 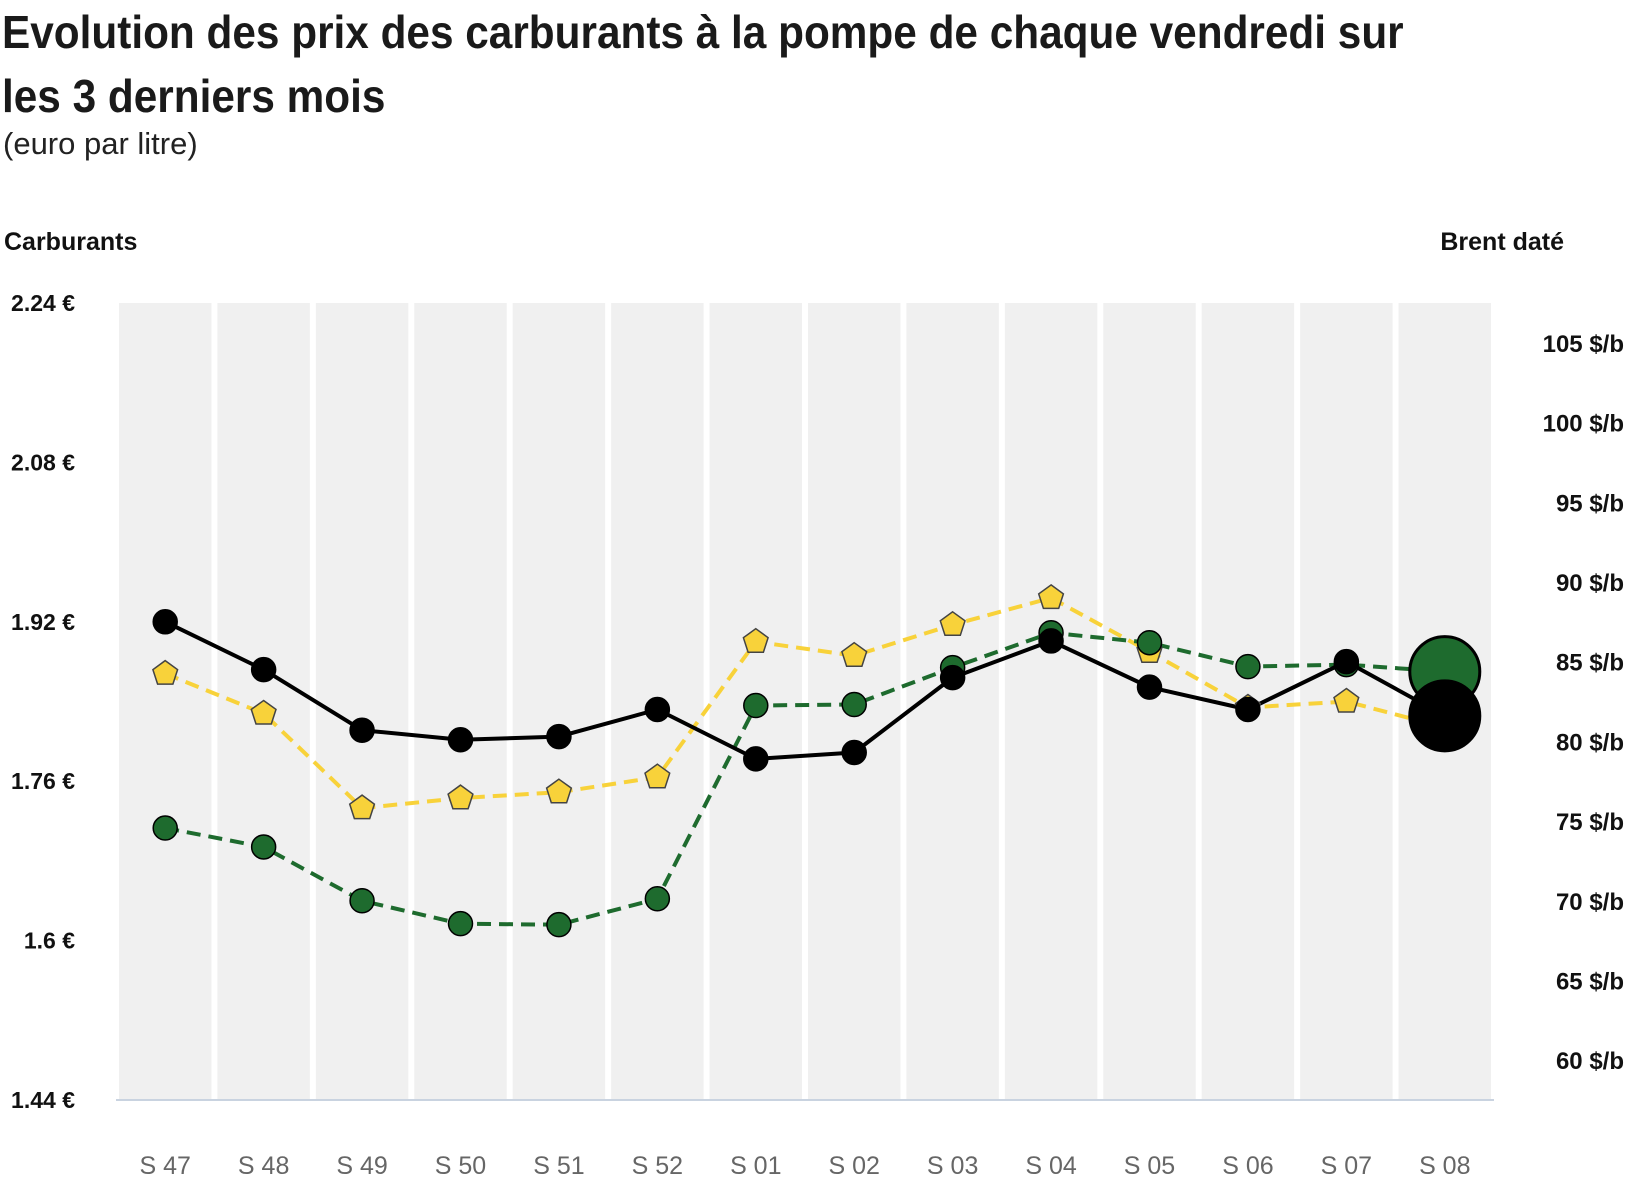 What do you see at coordinates (1590, 742) in the screenshot?
I see `right-axis-tick-label: 80 $/b` at bounding box center [1590, 742].